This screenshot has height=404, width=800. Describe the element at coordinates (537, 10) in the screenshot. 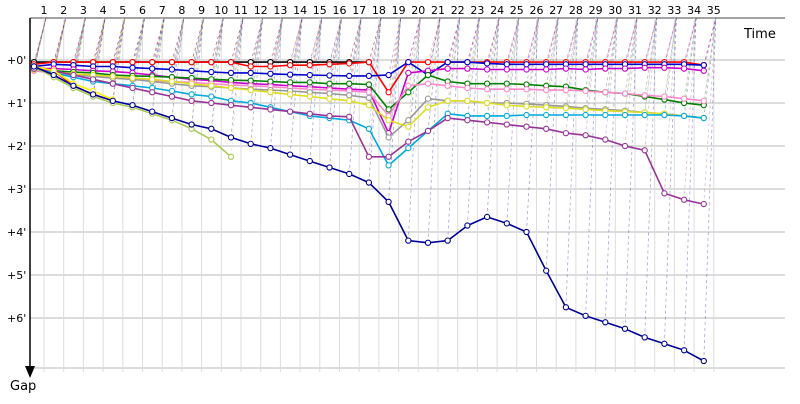

I see `x-tick-label: 26` at that location.